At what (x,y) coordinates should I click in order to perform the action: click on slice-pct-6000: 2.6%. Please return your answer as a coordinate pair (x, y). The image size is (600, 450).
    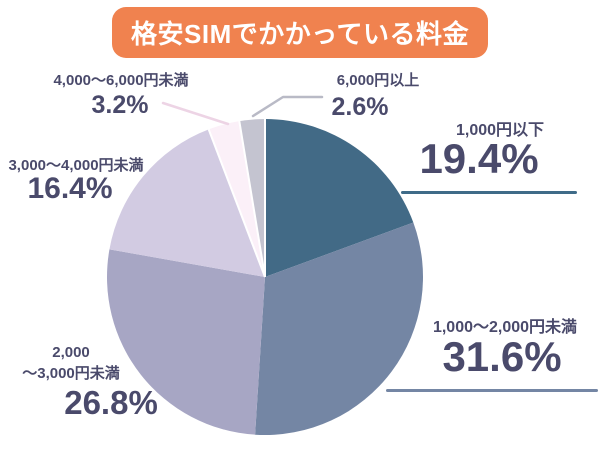
    Looking at the image, I should click on (360, 107).